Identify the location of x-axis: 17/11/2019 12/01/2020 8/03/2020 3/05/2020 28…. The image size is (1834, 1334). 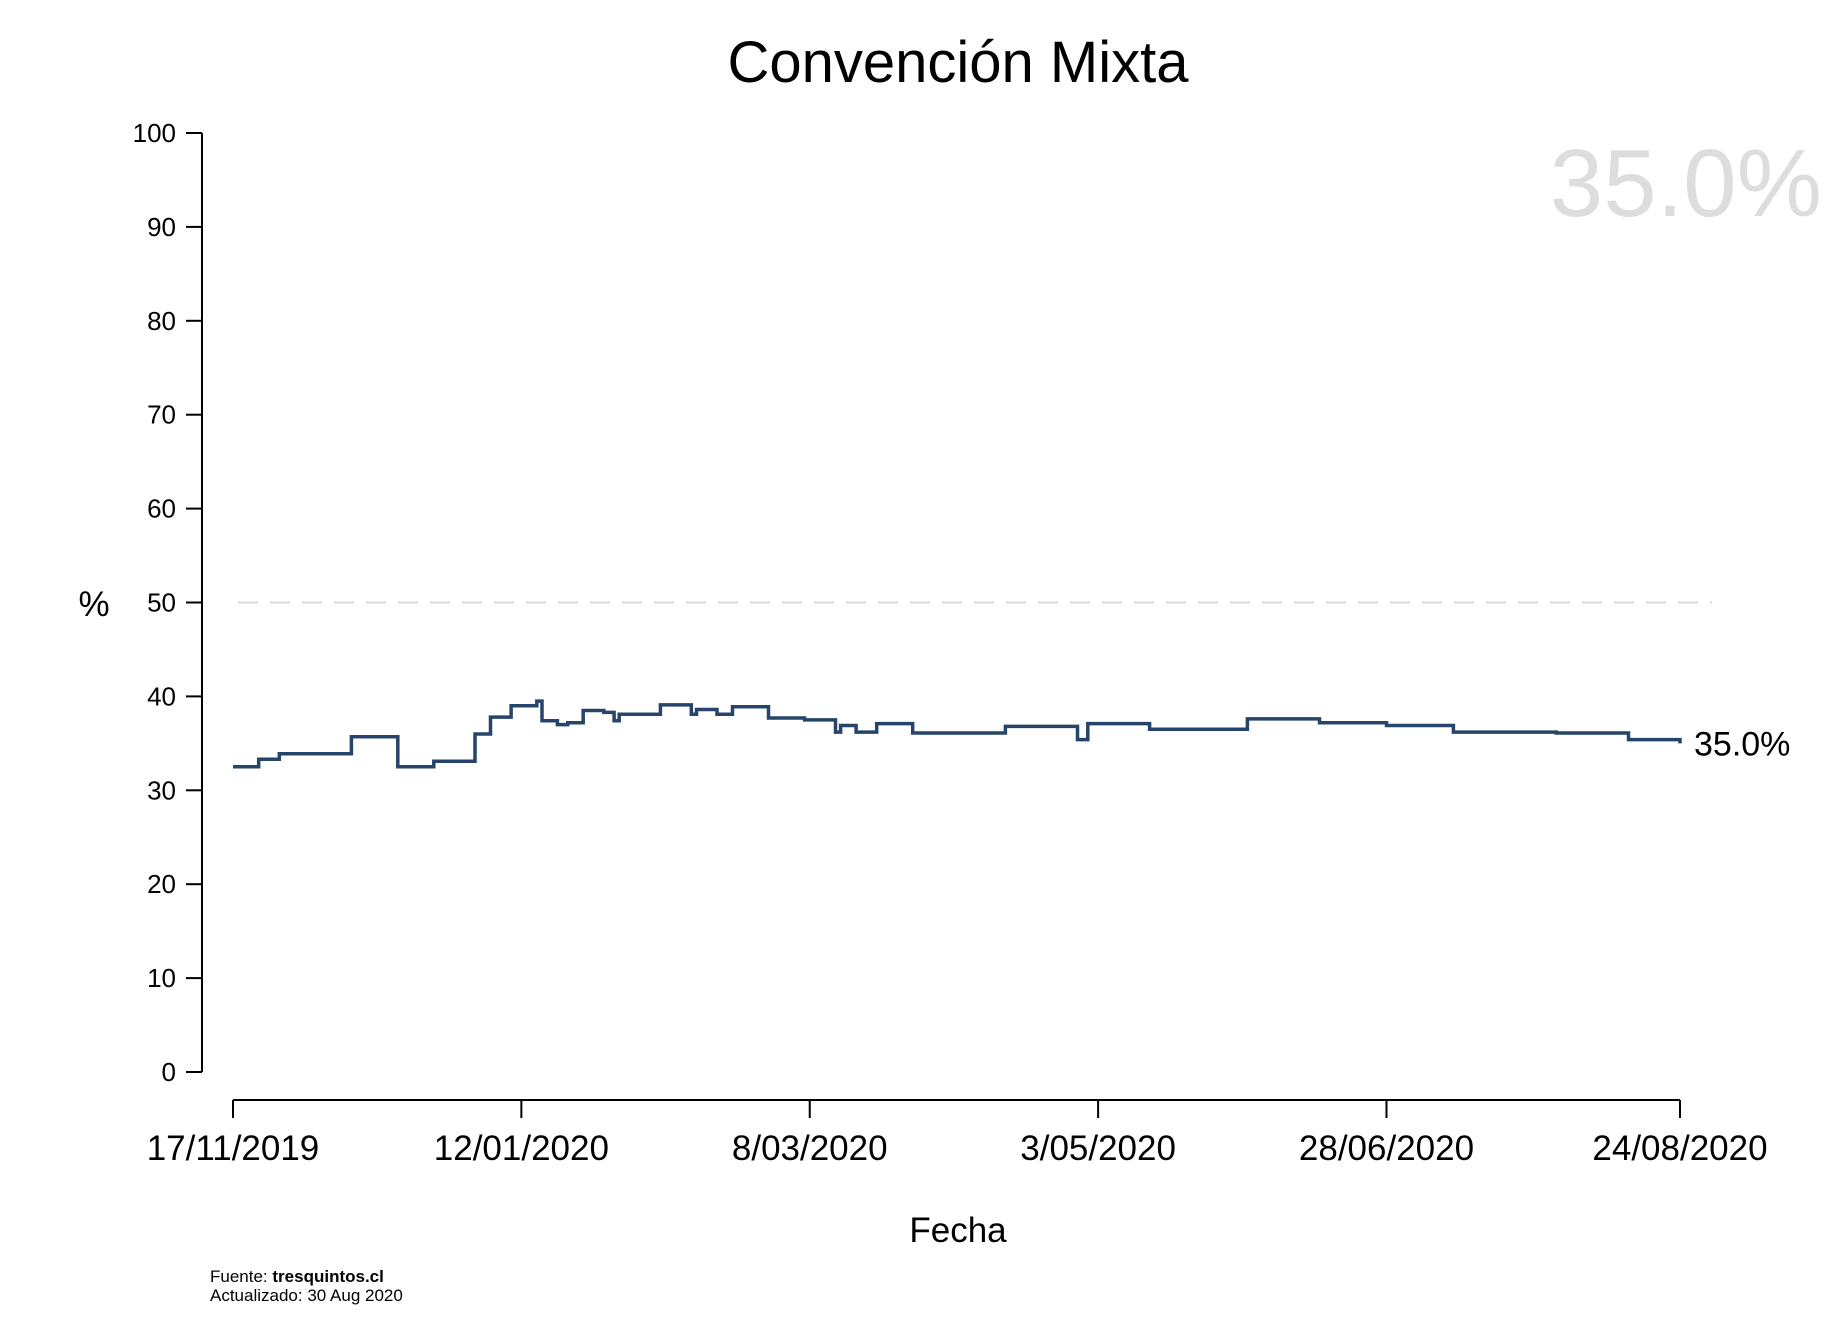
(957, 1133).